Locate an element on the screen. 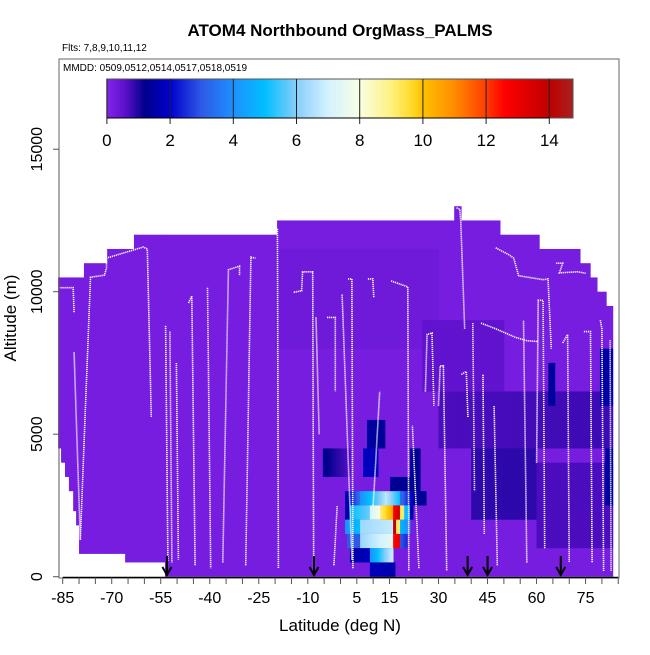  arrow-down-icon is located at coordinates (314, 567).